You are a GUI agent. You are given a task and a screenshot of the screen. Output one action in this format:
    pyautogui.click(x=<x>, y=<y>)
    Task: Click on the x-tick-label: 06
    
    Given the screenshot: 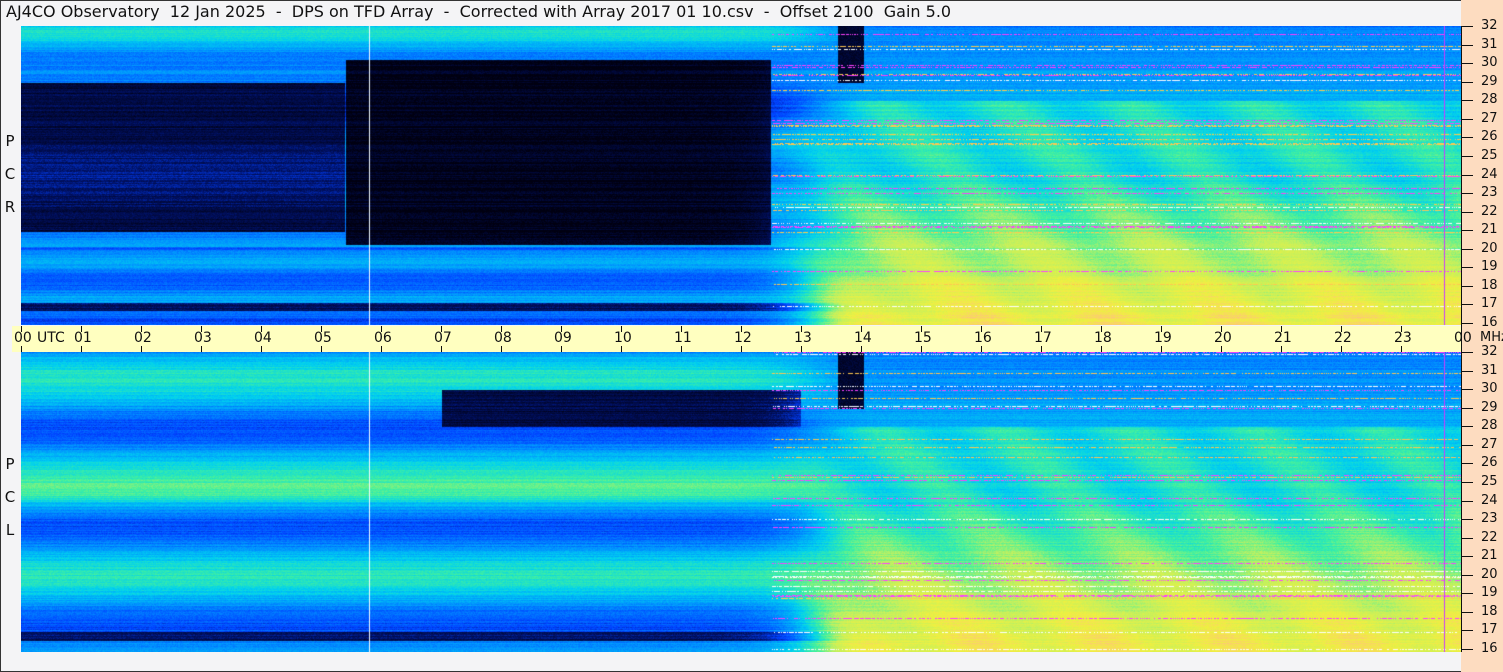 What is the action you would take?
    pyautogui.click(x=383, y=338)
    